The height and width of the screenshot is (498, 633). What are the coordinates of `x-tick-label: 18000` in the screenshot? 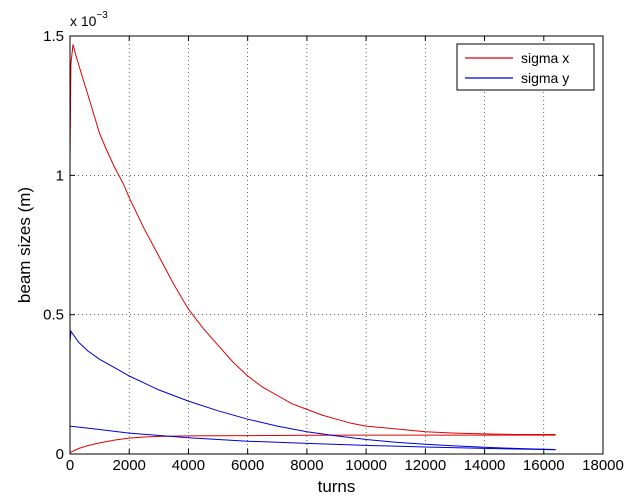 It's located at (603, 465).